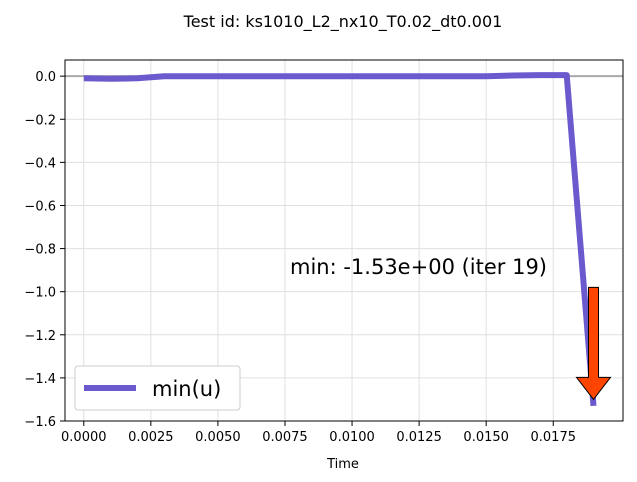 The width and height of the screenshot is (637, 482). Describe the element at coordinates (40, 336) in the screenshot. I see `y-tick-label: −1.2` at that location.